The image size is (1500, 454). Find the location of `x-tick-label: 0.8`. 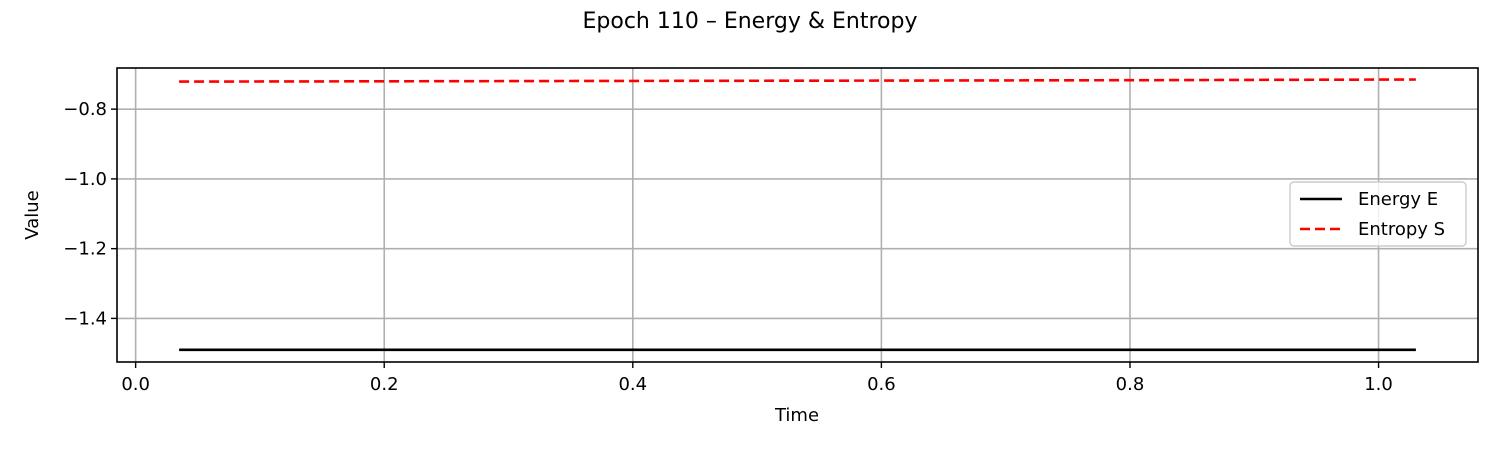

x-tick-label: 0.8 is located at coordinates (1130, 384).